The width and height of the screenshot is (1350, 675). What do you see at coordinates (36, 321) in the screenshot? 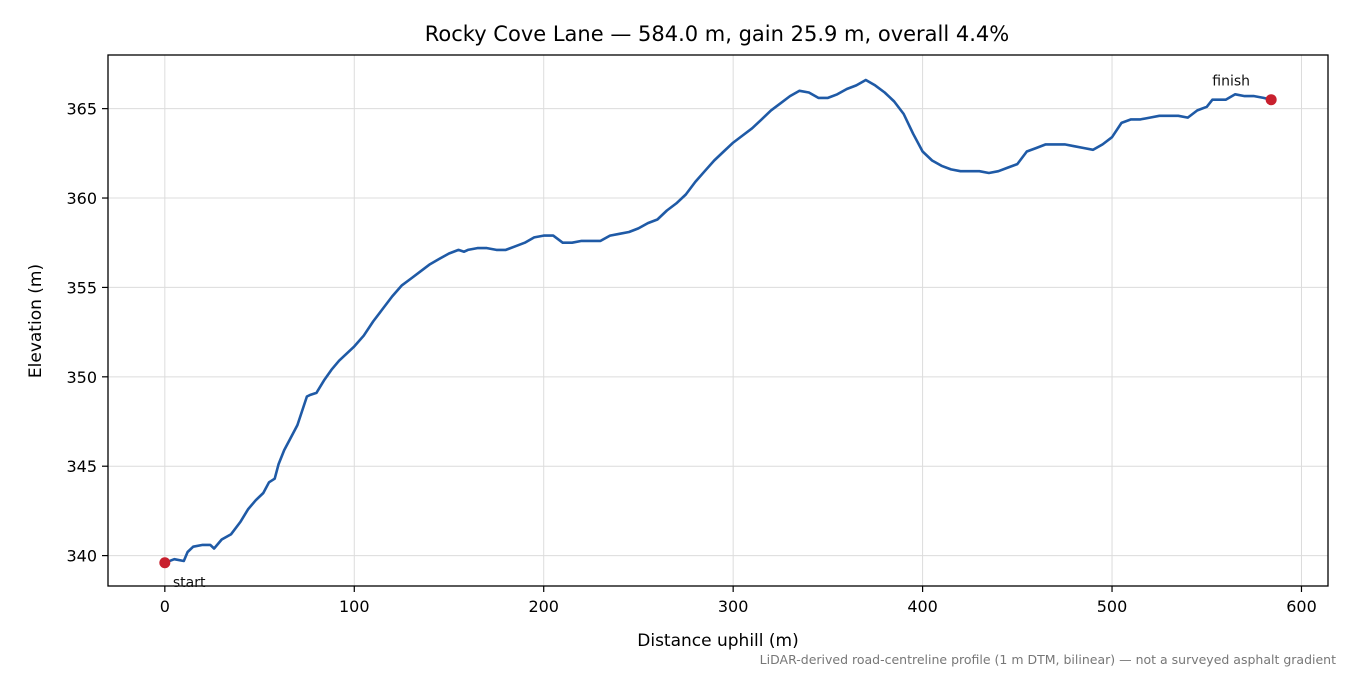
I see `y-axis-label: Elevation (m)` at bounding box center [36, 321].